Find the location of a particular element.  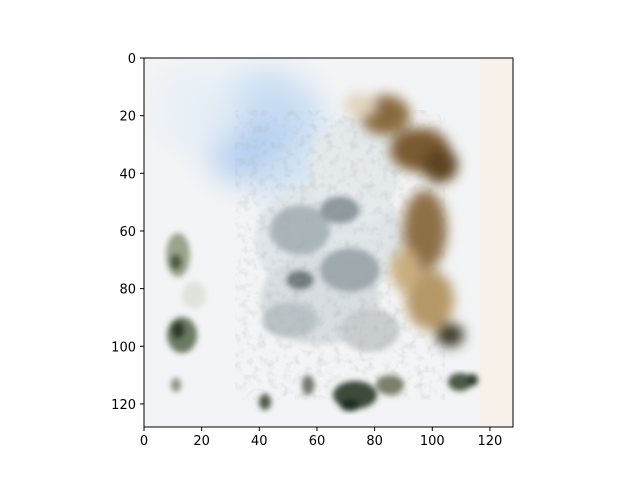

y-tick-label: 60 is located at coordinates (127, 232).